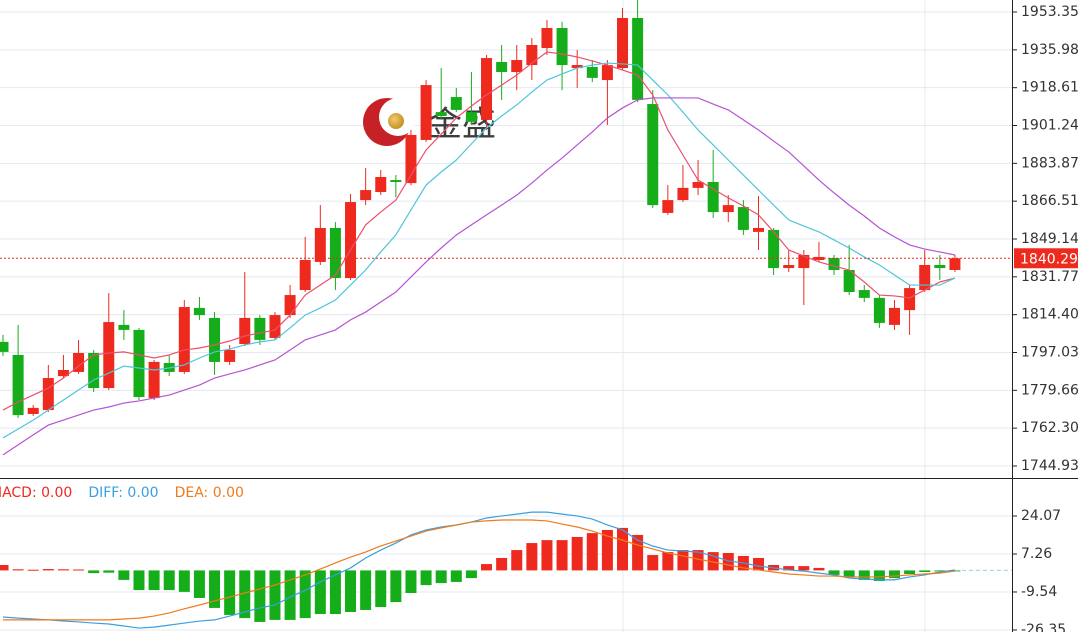  I want to click on y-tick-label: -9.54, so click(1039, 592).